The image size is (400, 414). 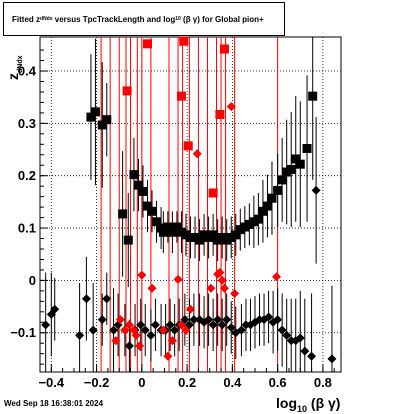 I want to click on x-tick-label: 0.2, so click(x=187, y=382).